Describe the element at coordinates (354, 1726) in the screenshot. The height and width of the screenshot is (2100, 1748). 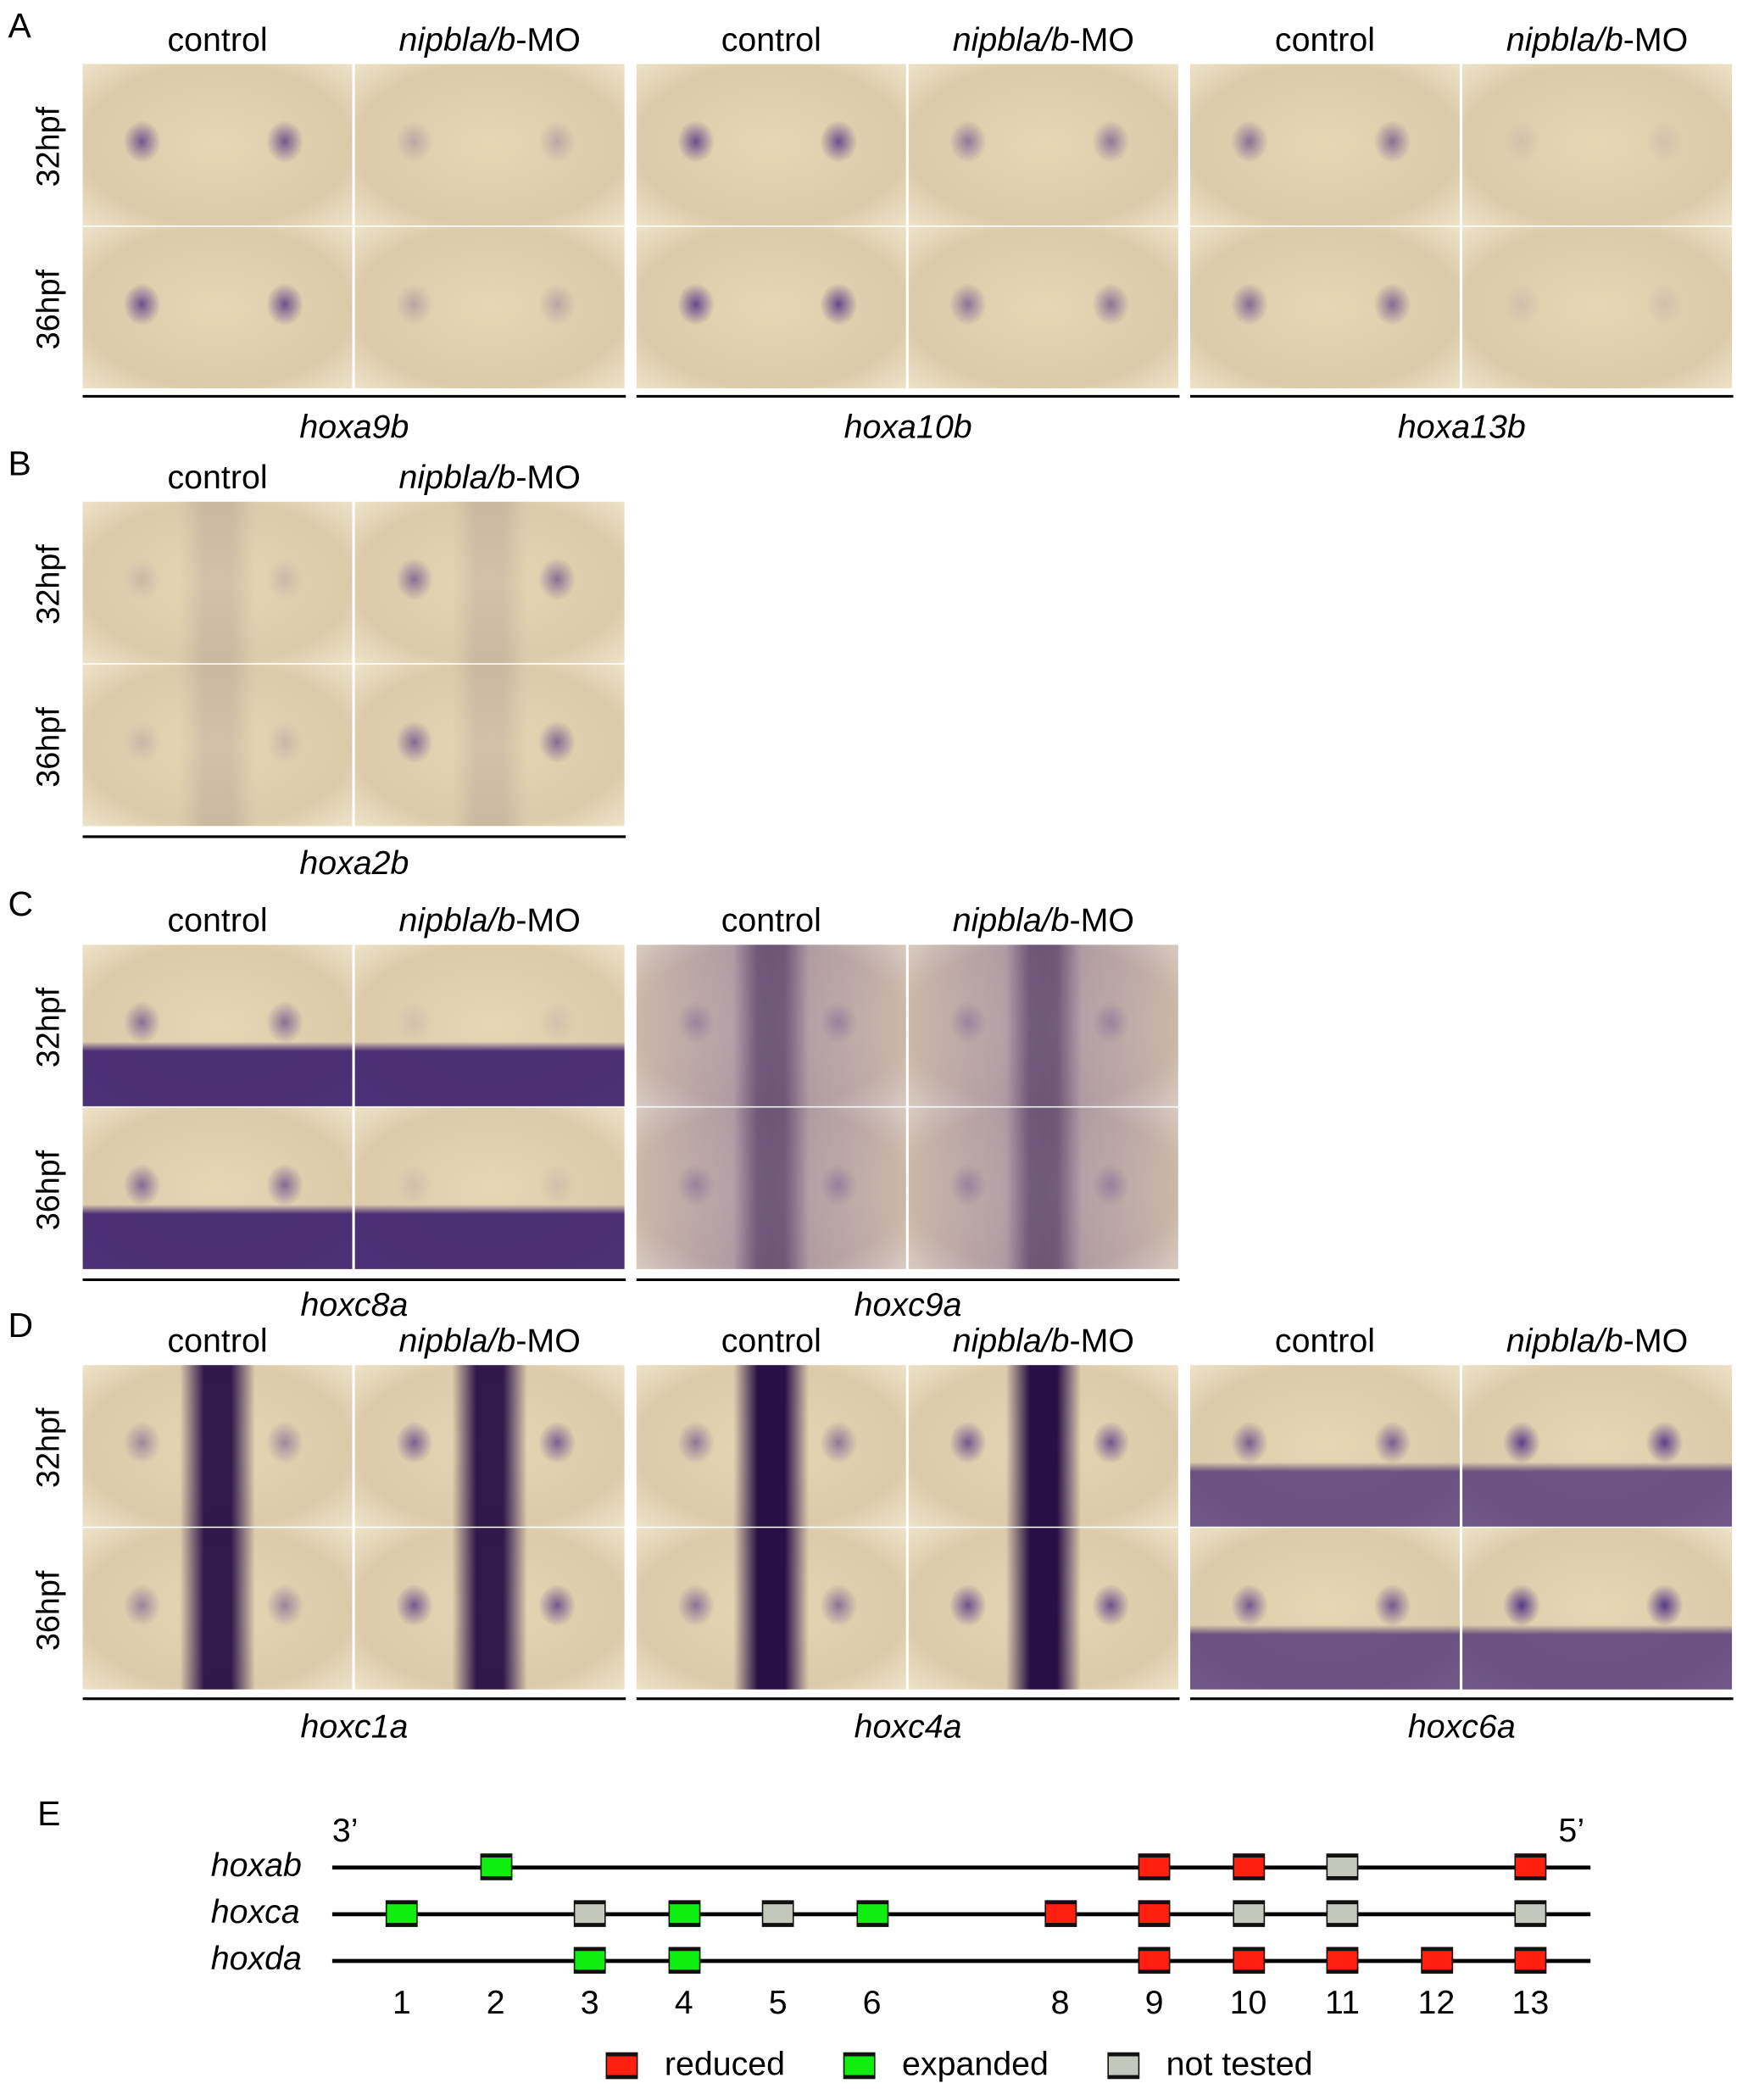
I see `gene-label: hoxc1a` at that location.